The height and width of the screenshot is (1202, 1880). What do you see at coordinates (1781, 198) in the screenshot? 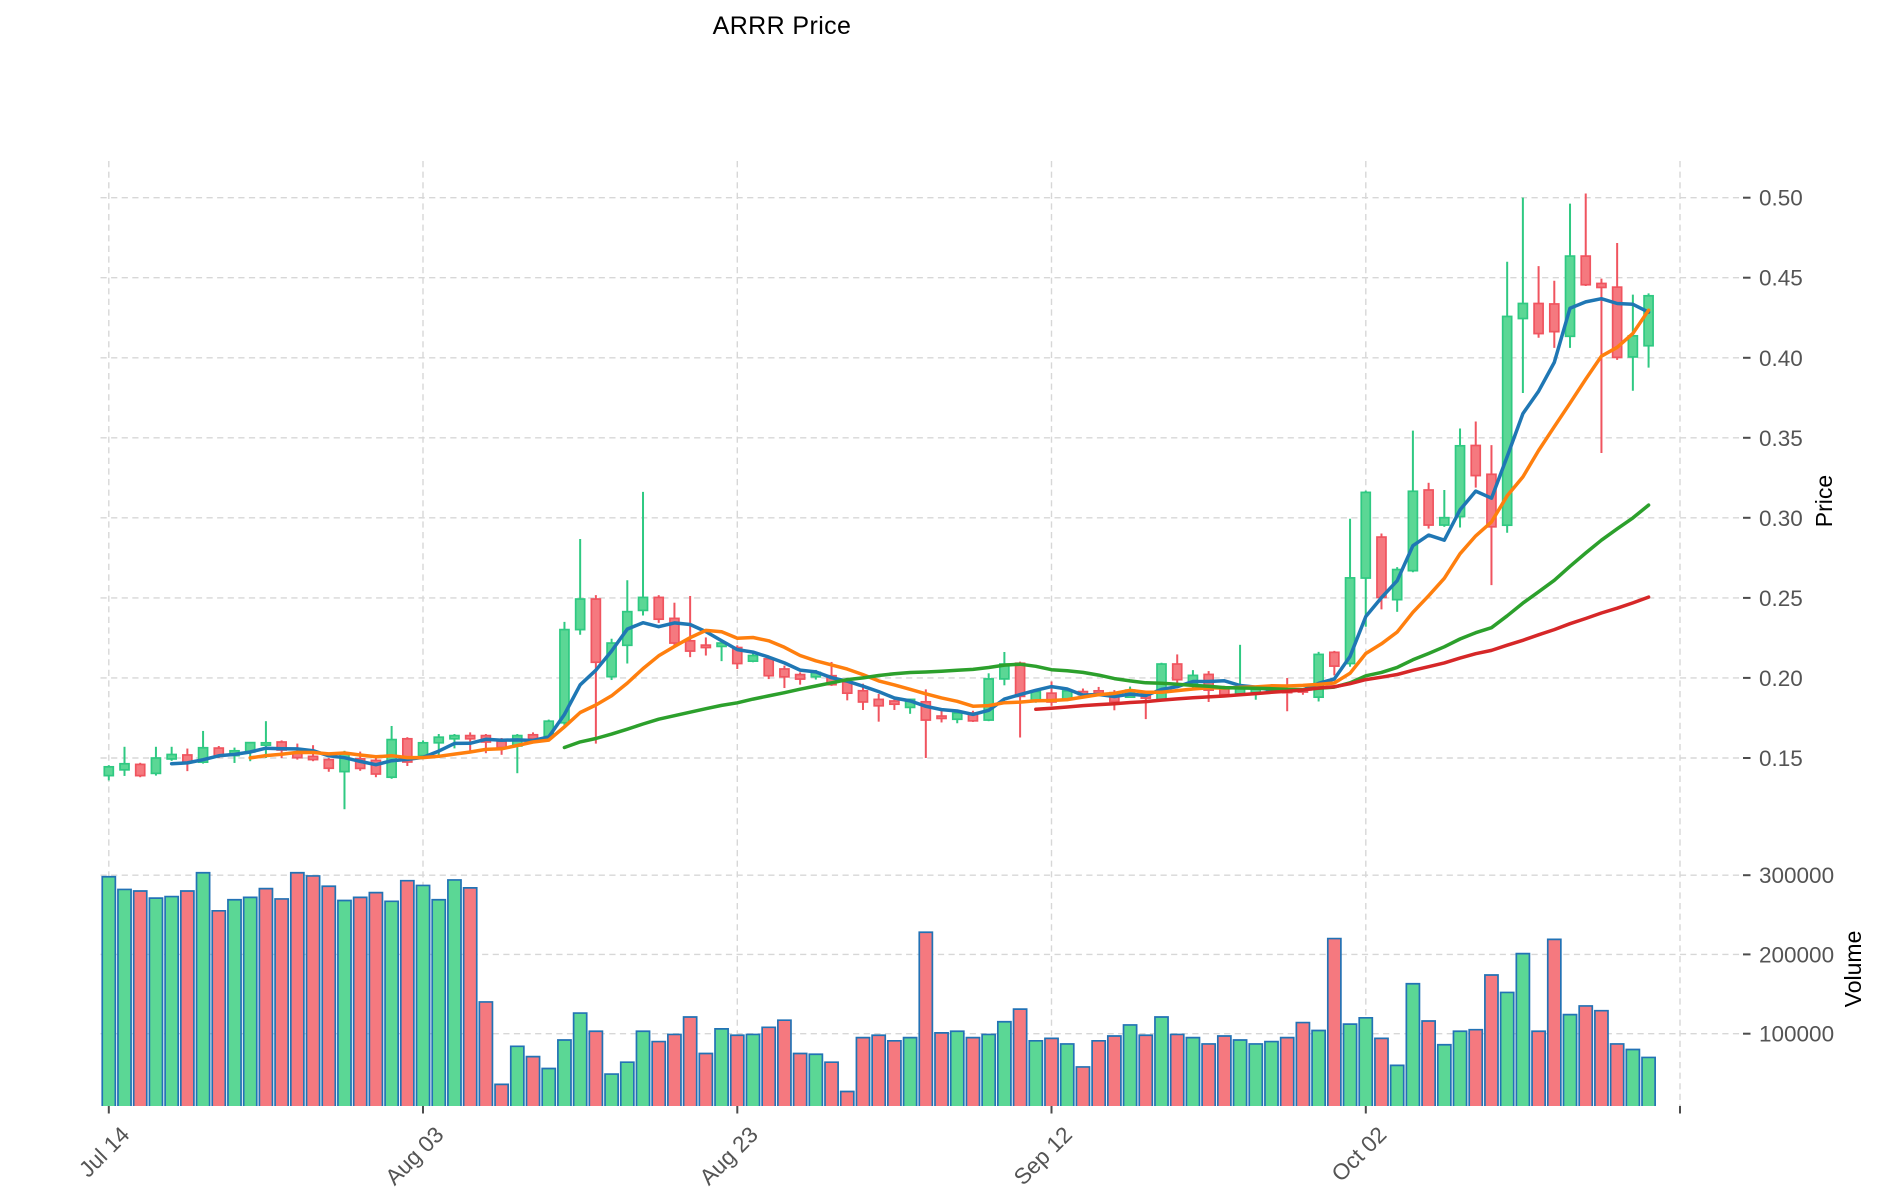
I see `svg-text: 0.50` at bounding box center [1781, 198].